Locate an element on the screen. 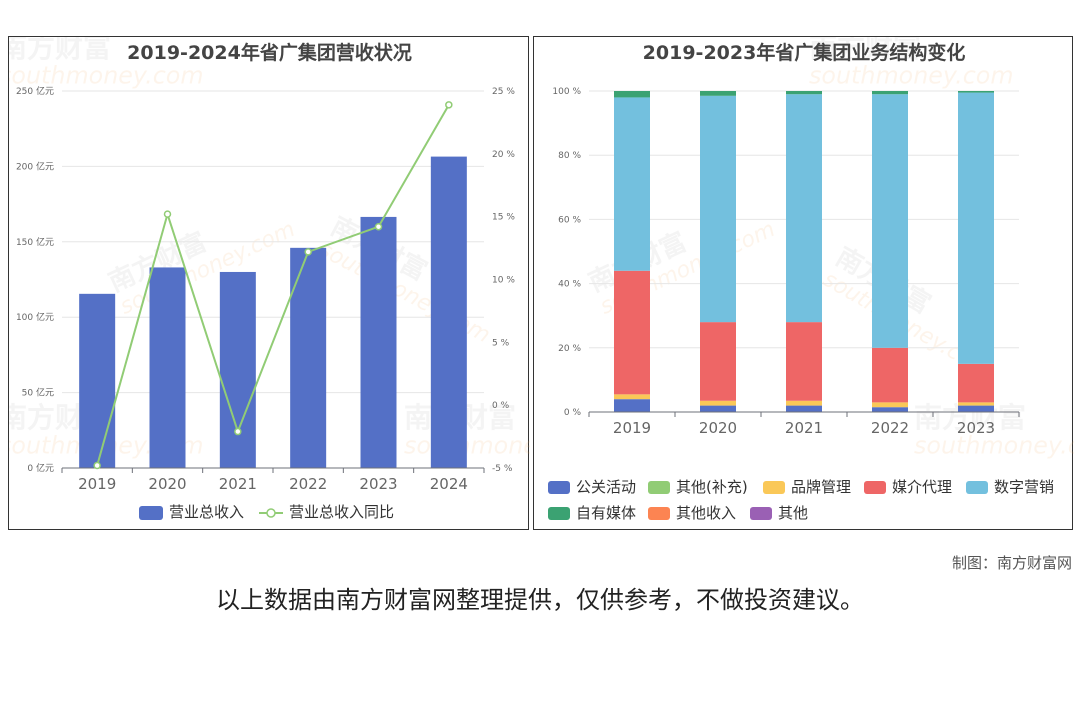 This screenshot has height=720, width=1080. legend-label-revenue: 营业总收入 is located at coordinates (206, 512).